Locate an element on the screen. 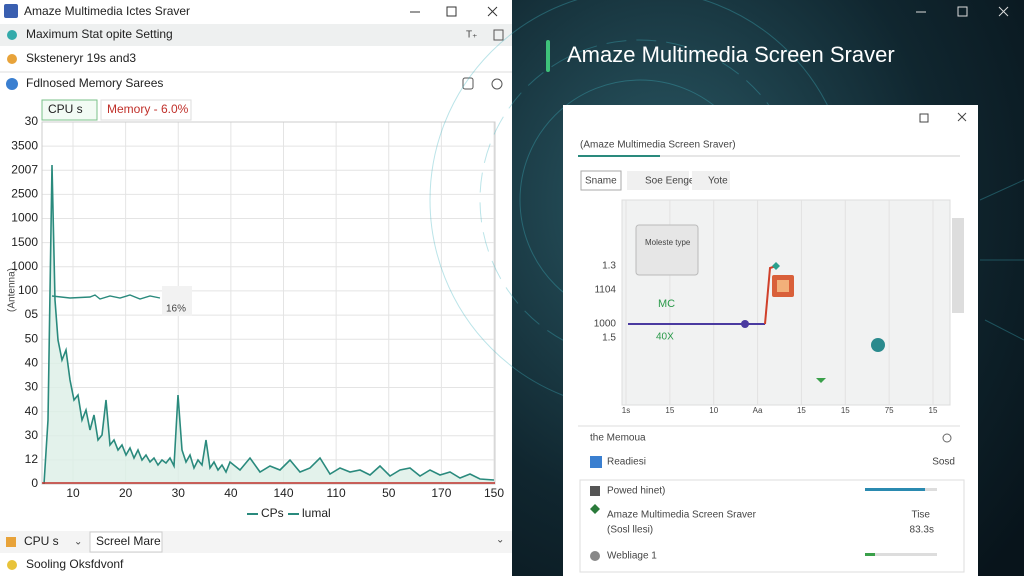 Image resolution: width=1024 pixels, height=581 pixels. list-sub: (Sosl llesi) is located at coordinates (630, 530).